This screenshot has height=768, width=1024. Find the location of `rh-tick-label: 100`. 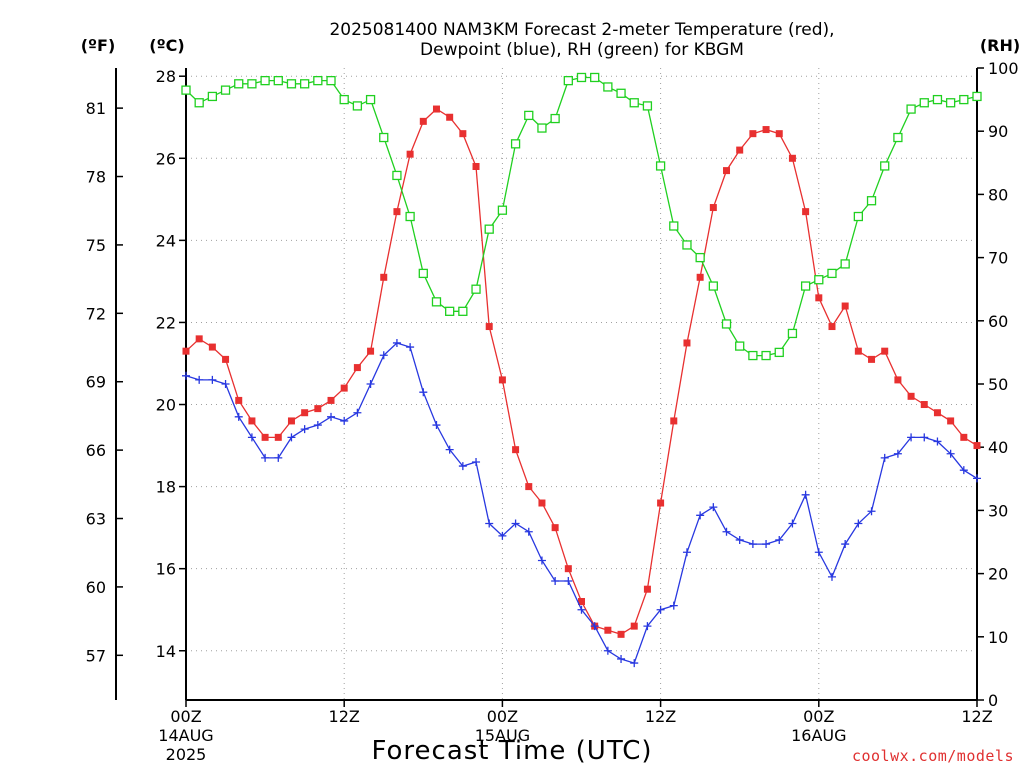

rh-tick-label: 100 is located at coordinates (1003, 68).